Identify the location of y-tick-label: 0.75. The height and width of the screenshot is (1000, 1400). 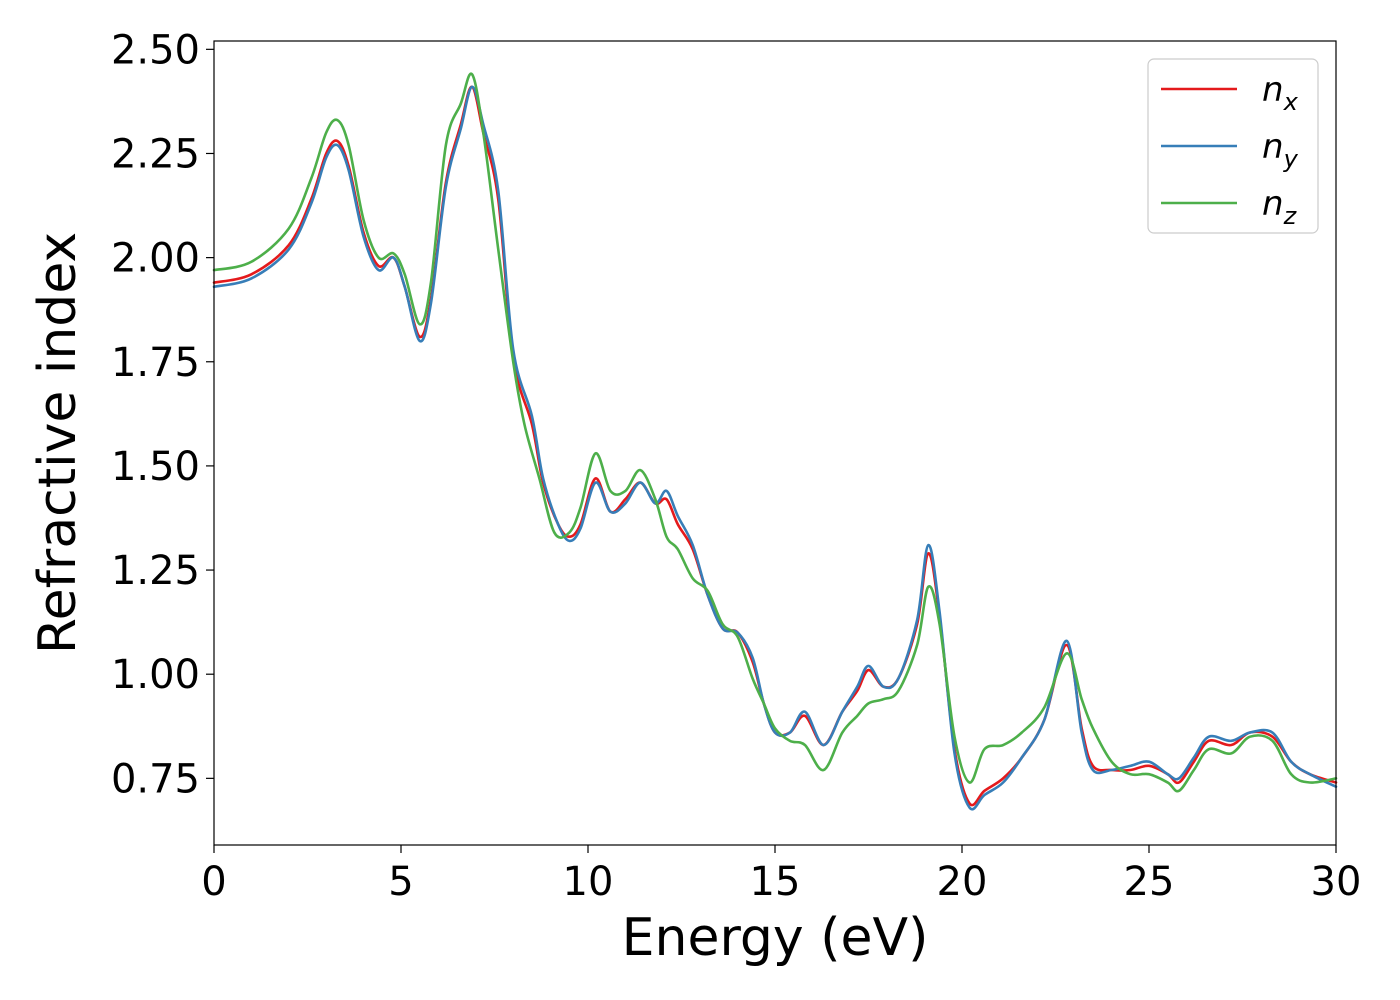
(155, 779).